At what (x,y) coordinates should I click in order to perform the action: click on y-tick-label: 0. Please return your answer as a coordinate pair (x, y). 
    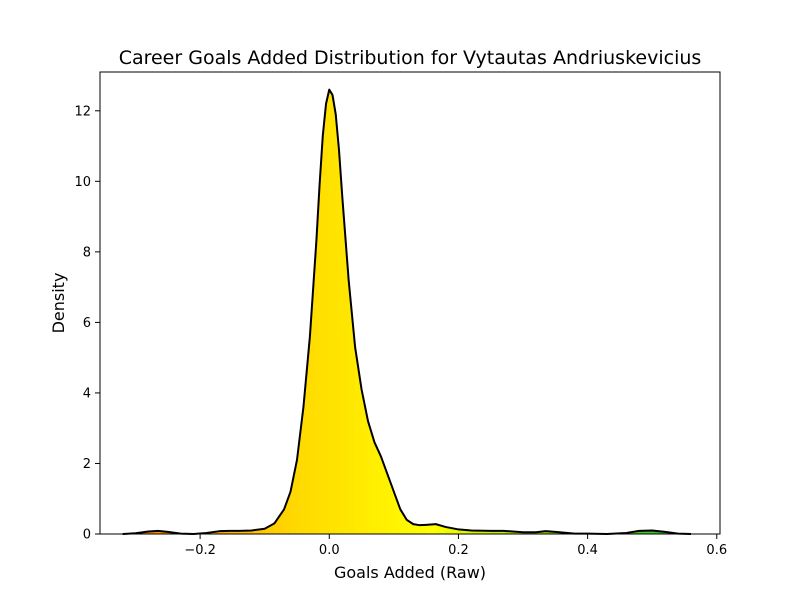
    Looking at the image, I should click on (87, 535).